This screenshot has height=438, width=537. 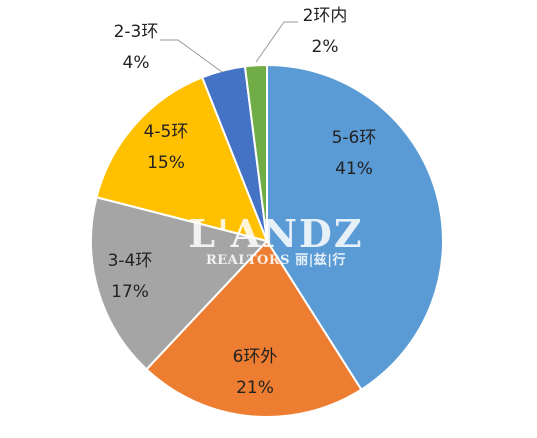 I want to click on slice-category-label: 4-5环, so click(x=166, y=132).